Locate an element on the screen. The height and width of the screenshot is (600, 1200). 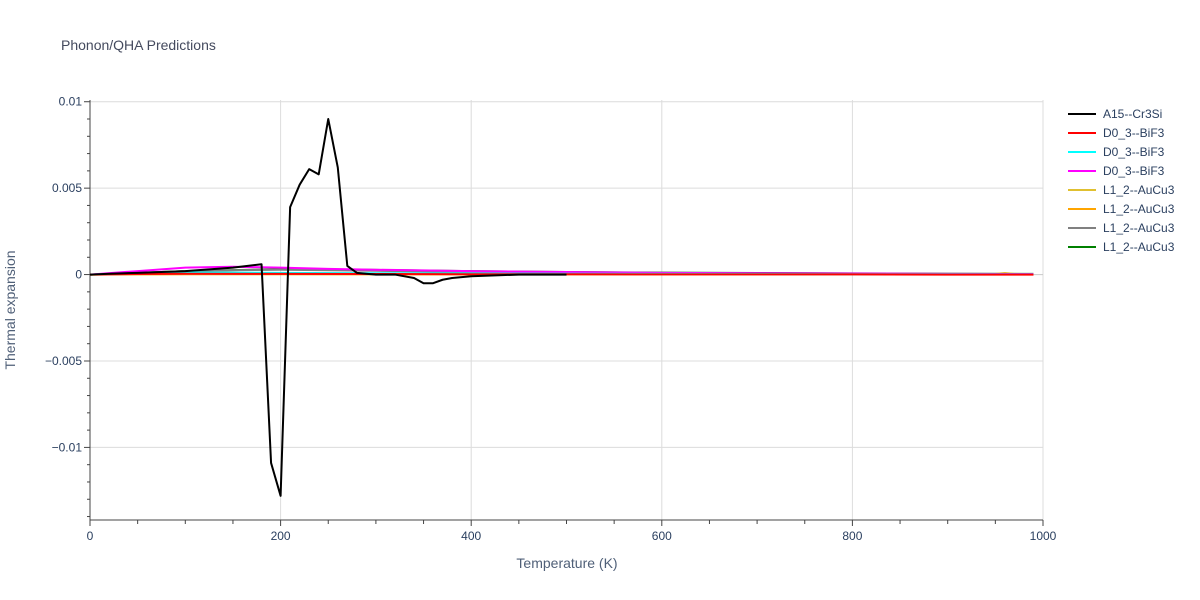
x-tick-label: 400 is located at coordinates (471, 536).